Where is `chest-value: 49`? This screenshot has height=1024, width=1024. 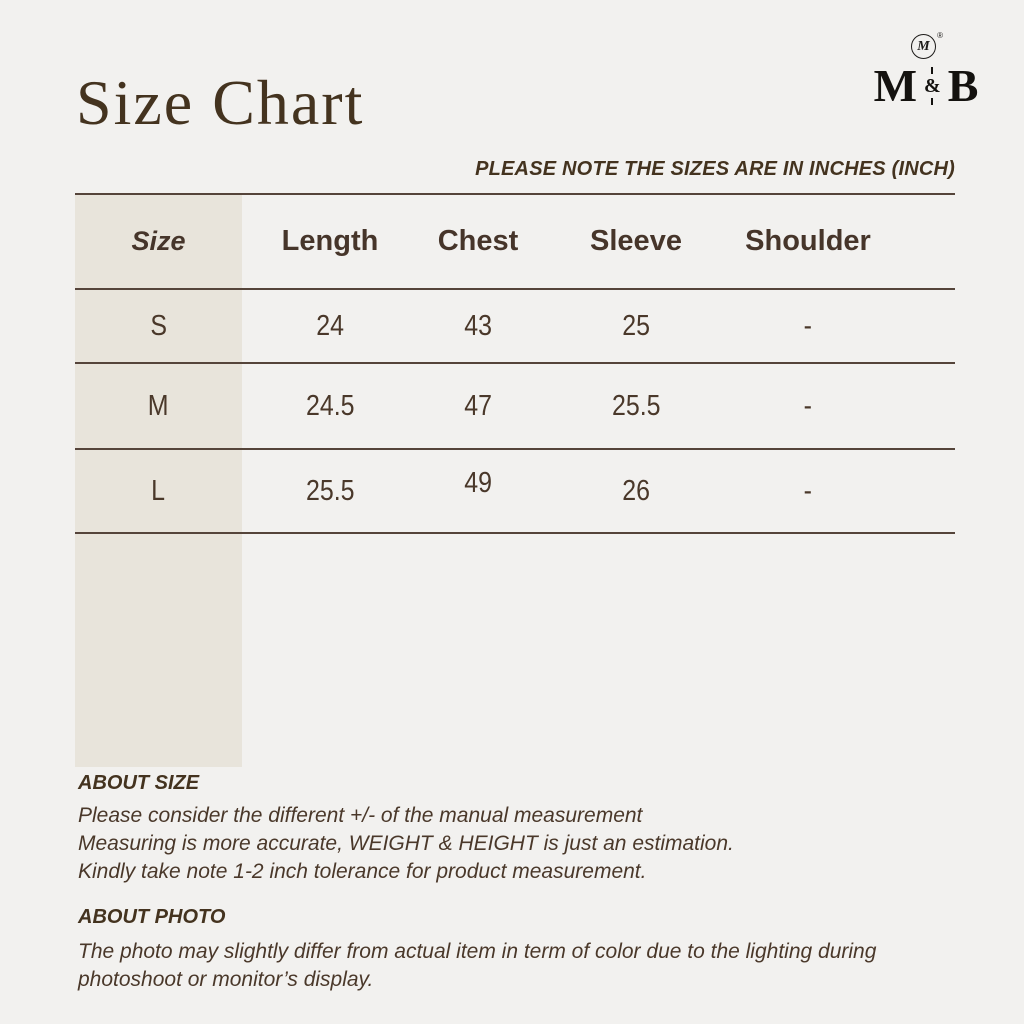
chest-value: 49 is located at coordinates (478, 482).